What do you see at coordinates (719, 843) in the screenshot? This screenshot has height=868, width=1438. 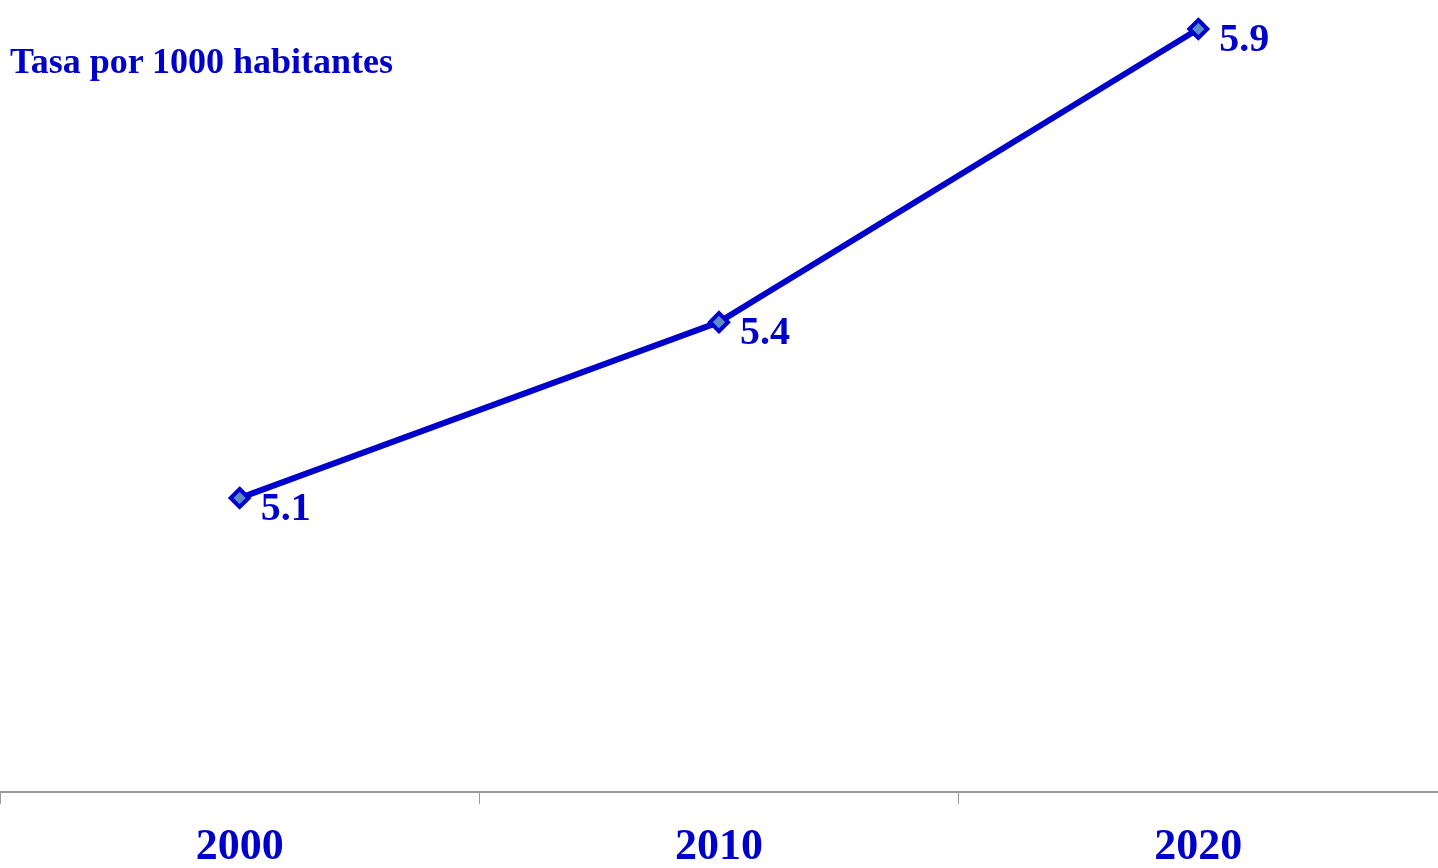 I see `x-tick-label: 2010` at bounding box center [719, 843].